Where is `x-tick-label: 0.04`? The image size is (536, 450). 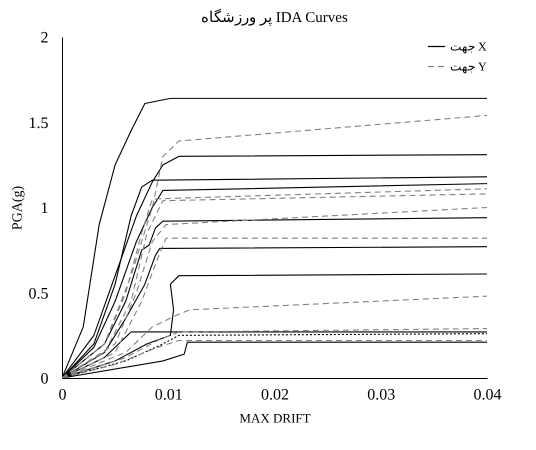
x-tick-label: 0.04 is located at coordinates (488, 395).